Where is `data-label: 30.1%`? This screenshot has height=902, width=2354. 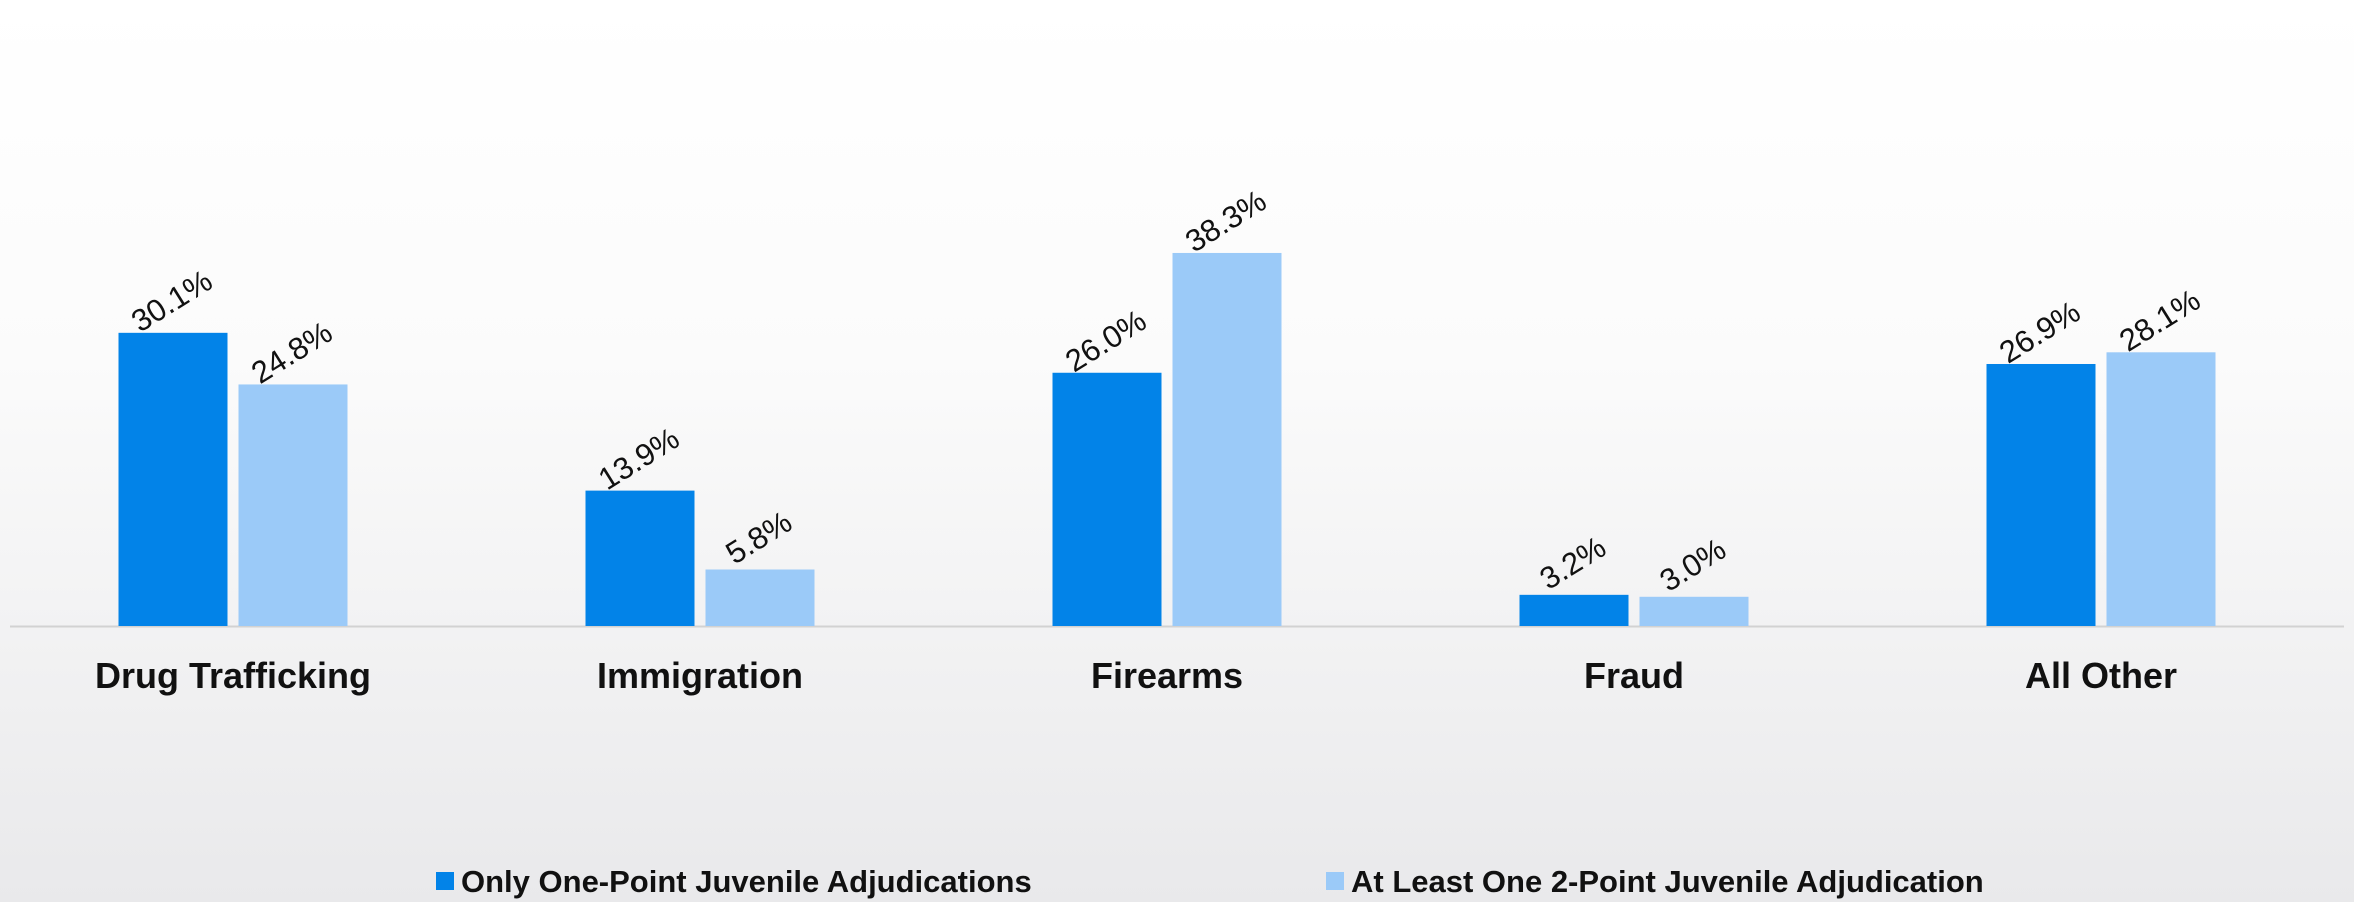 data-label: 30.1% is located at coordinates (171, 301).